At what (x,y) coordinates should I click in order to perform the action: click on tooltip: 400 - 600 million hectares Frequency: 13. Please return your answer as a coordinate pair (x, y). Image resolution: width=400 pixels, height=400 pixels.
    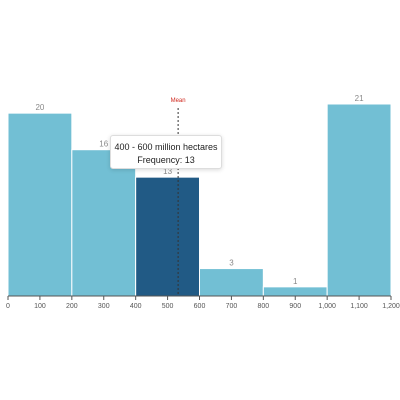
    Looking at the image, I should click on (166, 152).